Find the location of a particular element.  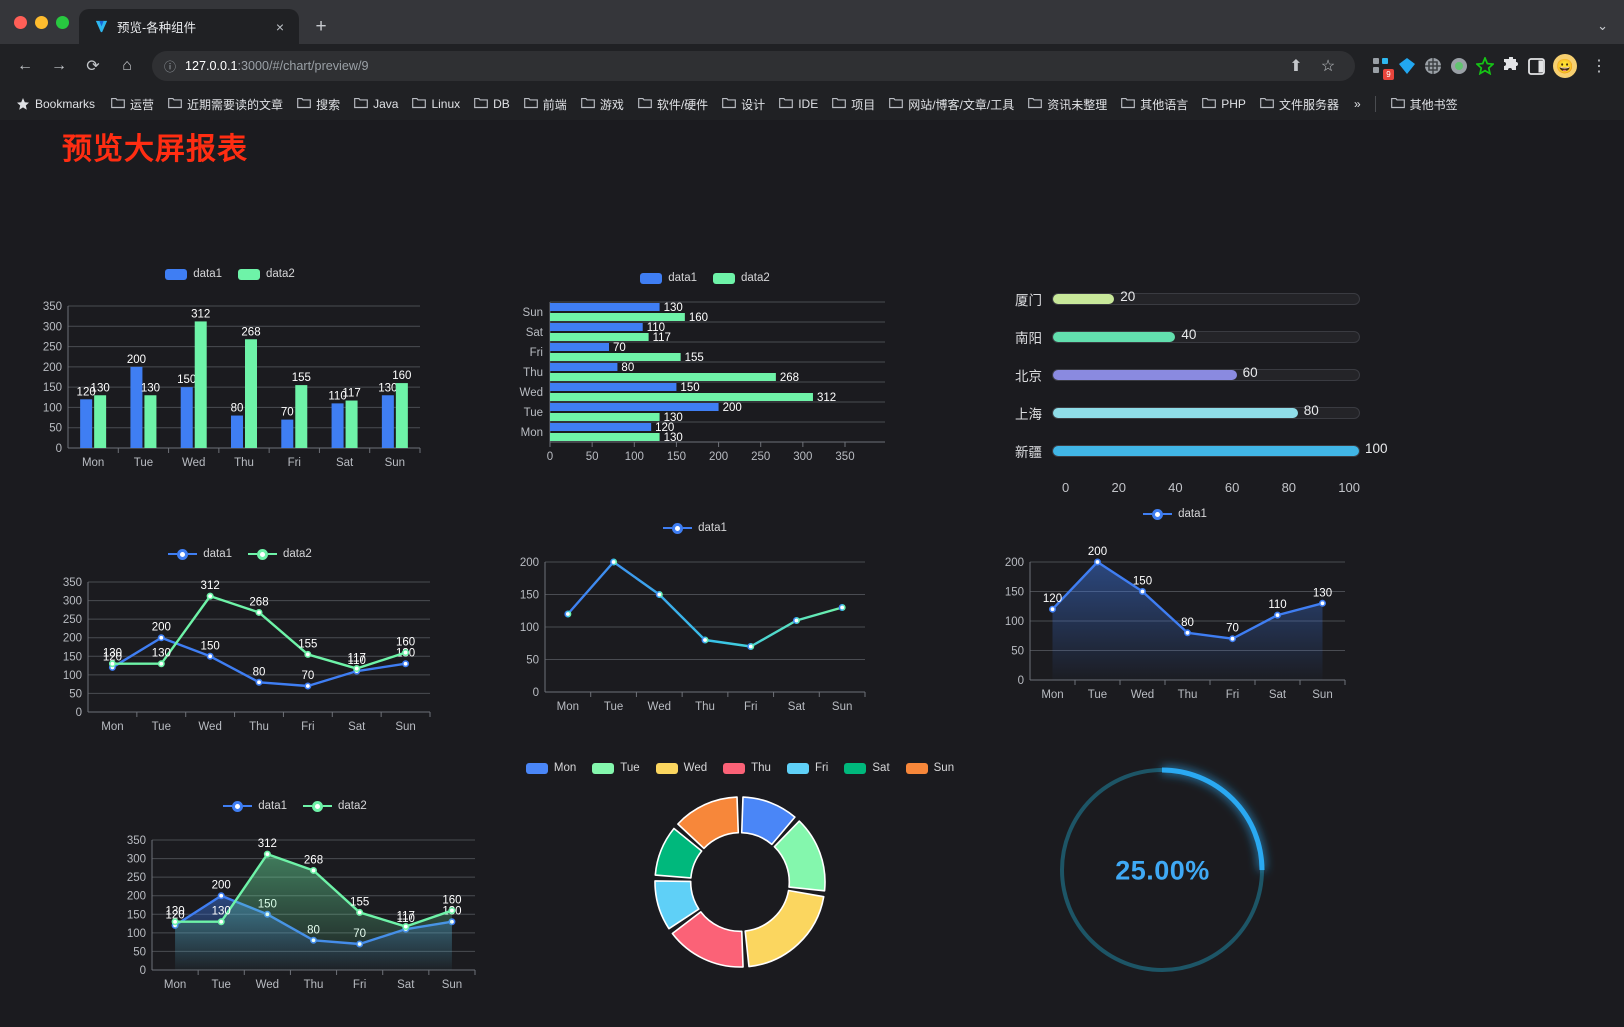

bookmark-folder: IDE is located at coordinates (798, 104).